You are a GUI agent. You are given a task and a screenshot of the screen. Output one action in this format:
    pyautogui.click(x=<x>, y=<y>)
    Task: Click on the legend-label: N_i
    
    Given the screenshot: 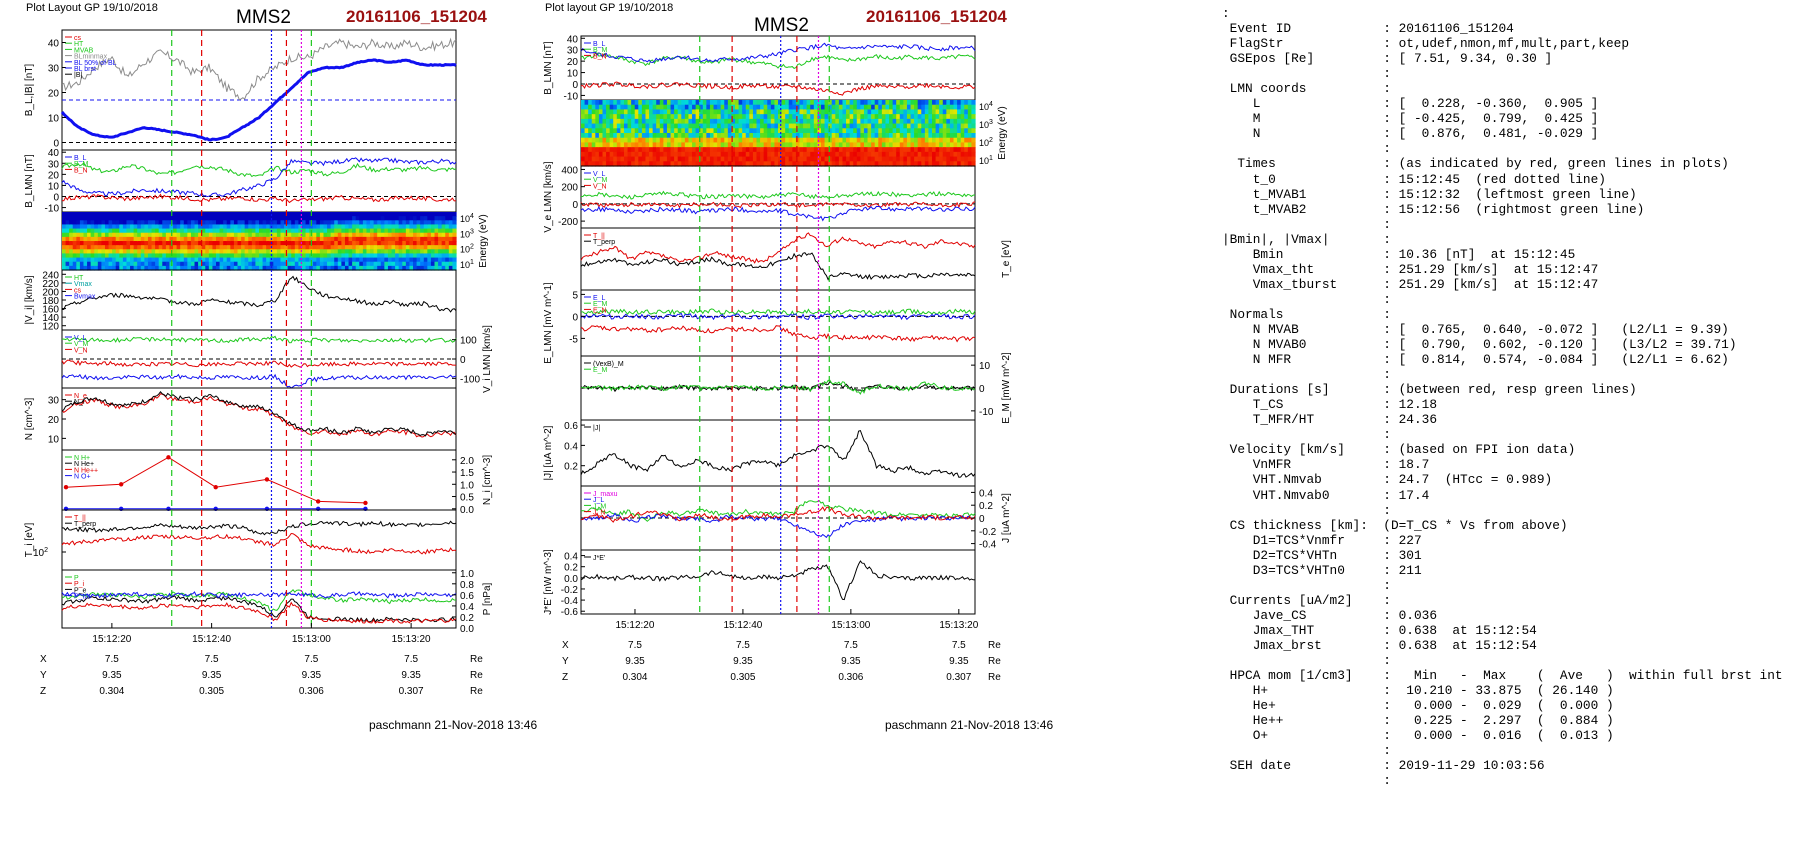 What is the action you would take?
    pyautogui.click(x=79, y=402)
    